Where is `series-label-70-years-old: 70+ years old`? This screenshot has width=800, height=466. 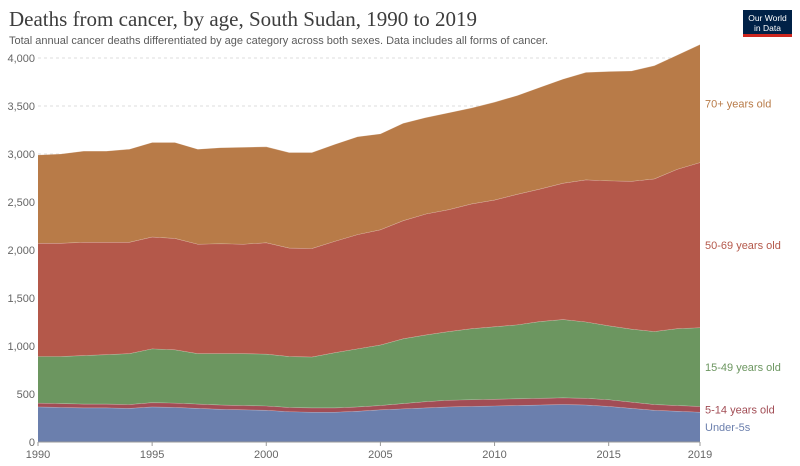 series-label-70-years-old: 70+ years old is located at coordinates (738, 105).